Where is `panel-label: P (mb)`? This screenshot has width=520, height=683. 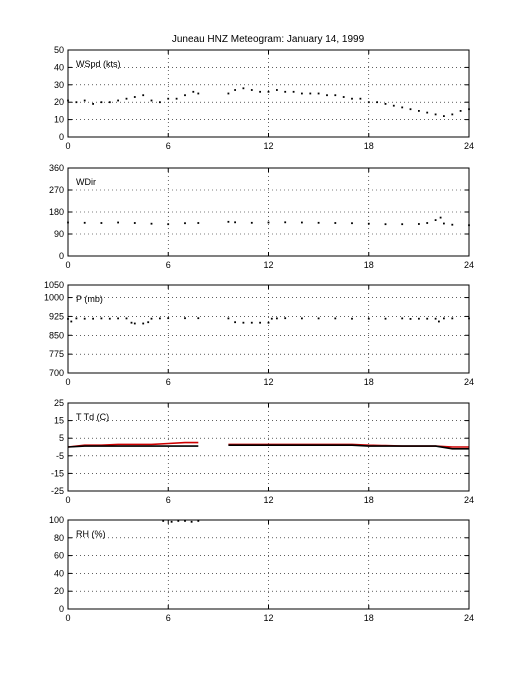
panel-label: P (mb) is located at coordinates (89, 299).